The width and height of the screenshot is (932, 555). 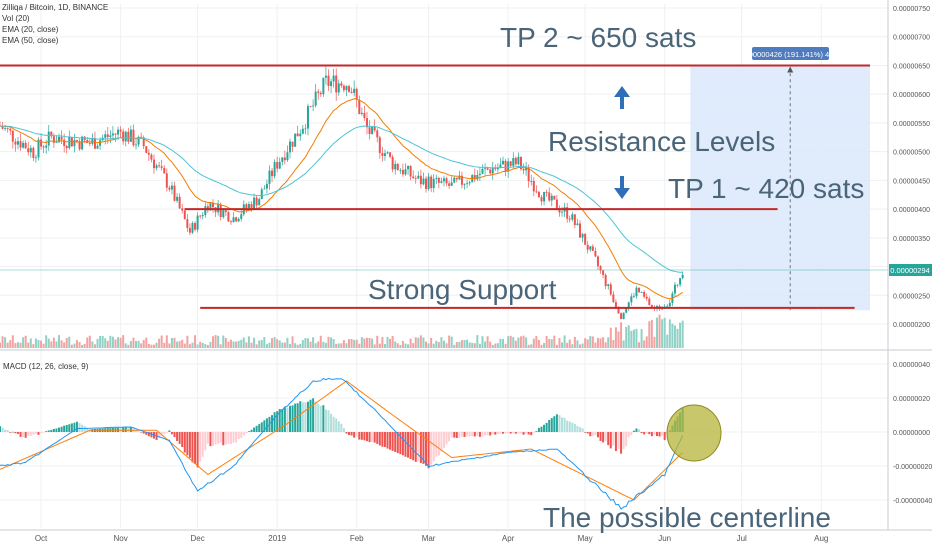 I want to click on indicator-vol: Vol (20), so click(x=16, y=18).